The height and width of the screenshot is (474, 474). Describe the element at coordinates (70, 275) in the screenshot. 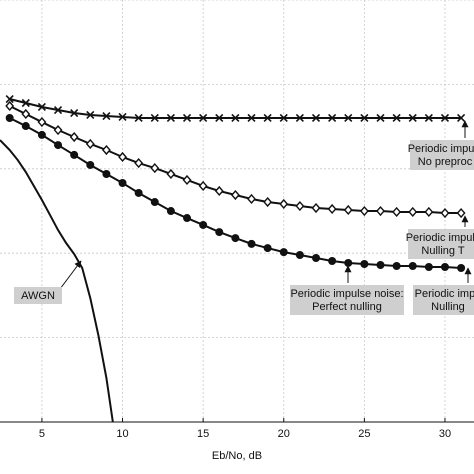

I see `annotation-arrow` at that location.